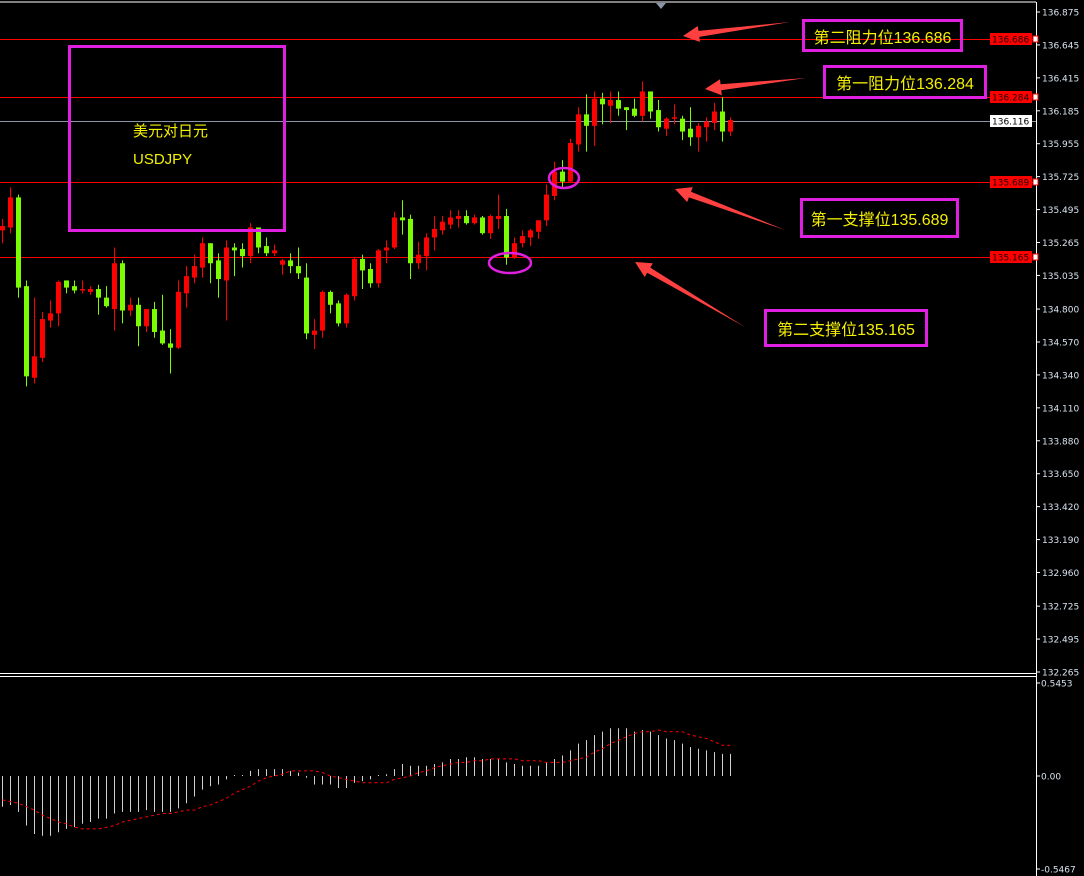 The height and width of the screenshot is (876, 1084). Describe the element at coordinates (1060, 608) in the screenshot. I see `axis-label: 132.725` at that location.